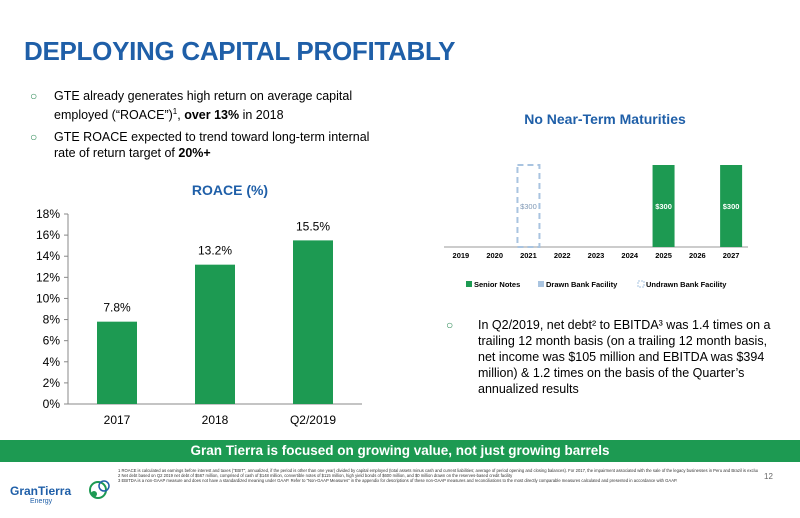 Image resolution: width=800 pixels, height=518 pixels. What do you see at coordinates (117, 308) in the screenshot?
I see `data-label: 7.8%` at bounding box center [117, 308].